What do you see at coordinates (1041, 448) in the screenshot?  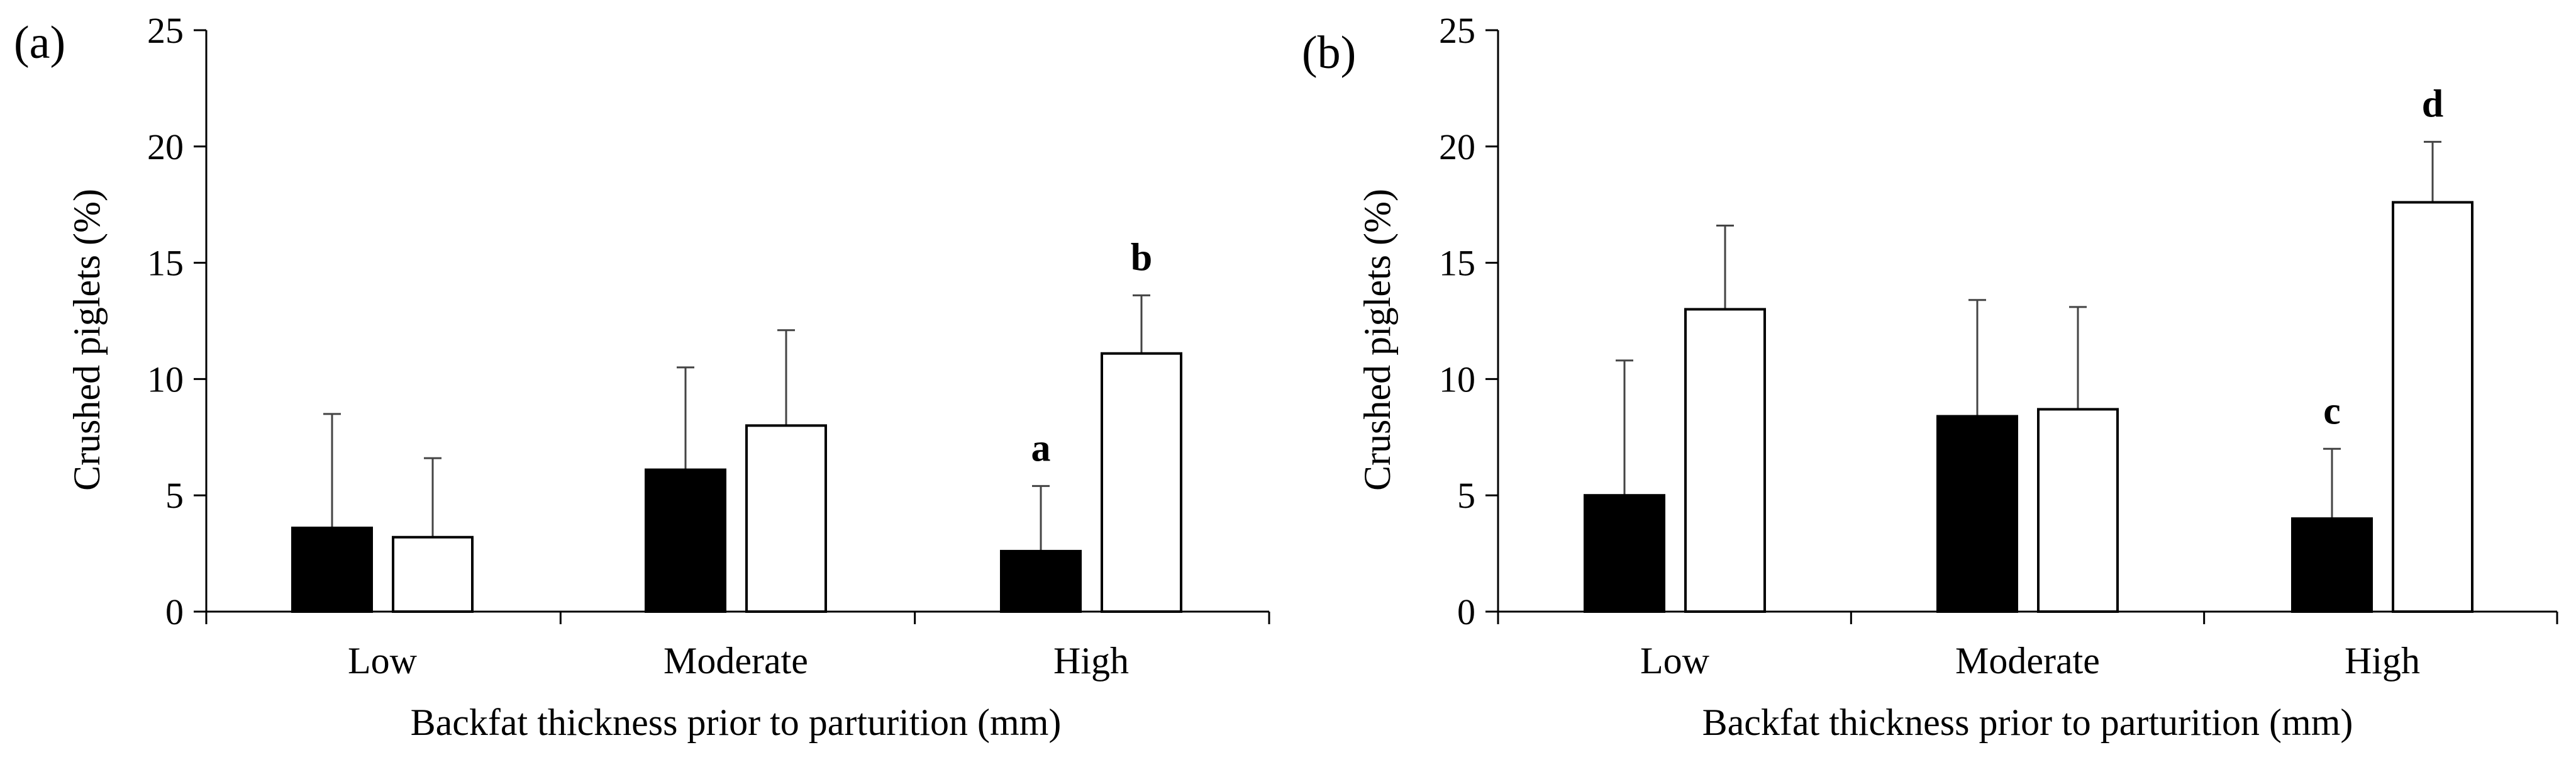 I see `significance-label: a` at bounding box center [1041, 448].